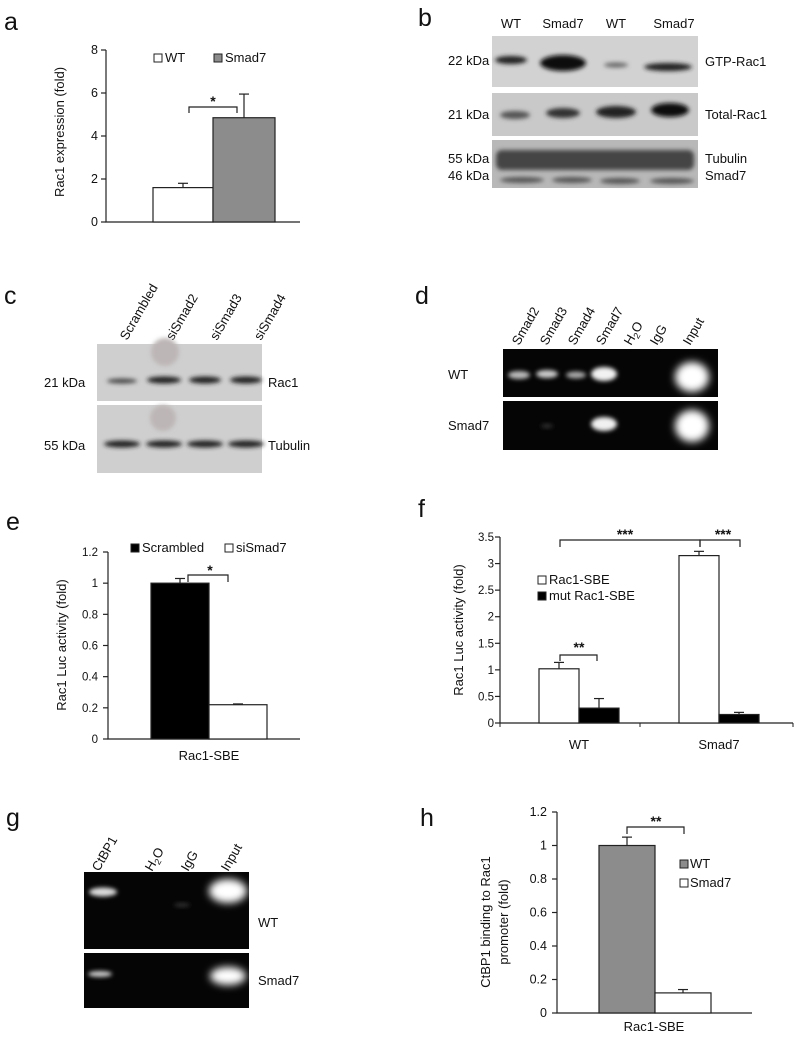 The image size is (800, 1040). Describe the element at coordinates (154, 859) in the screenshot. I see `panel-g-lane-h2o: H2O` at that location.